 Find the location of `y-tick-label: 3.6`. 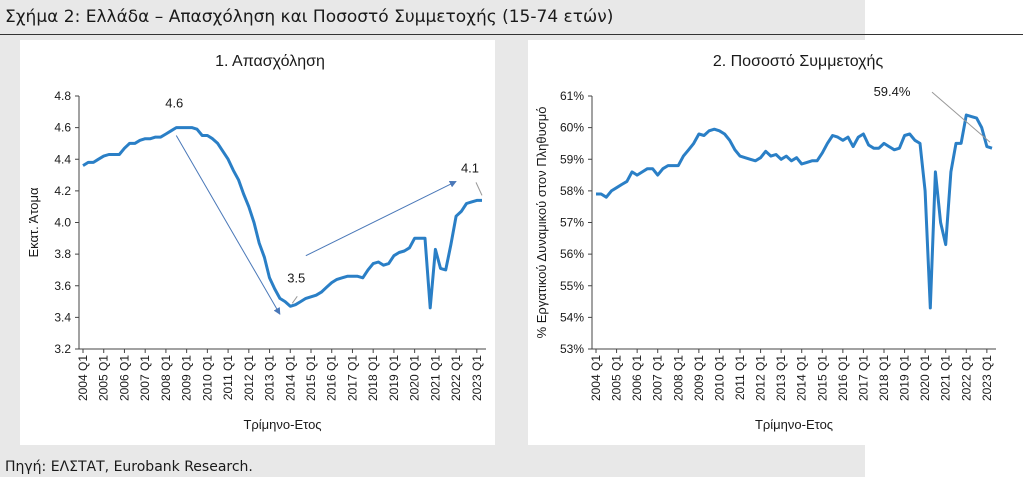

y-tick-label: 3.6 is located at coordinates (62, 286).